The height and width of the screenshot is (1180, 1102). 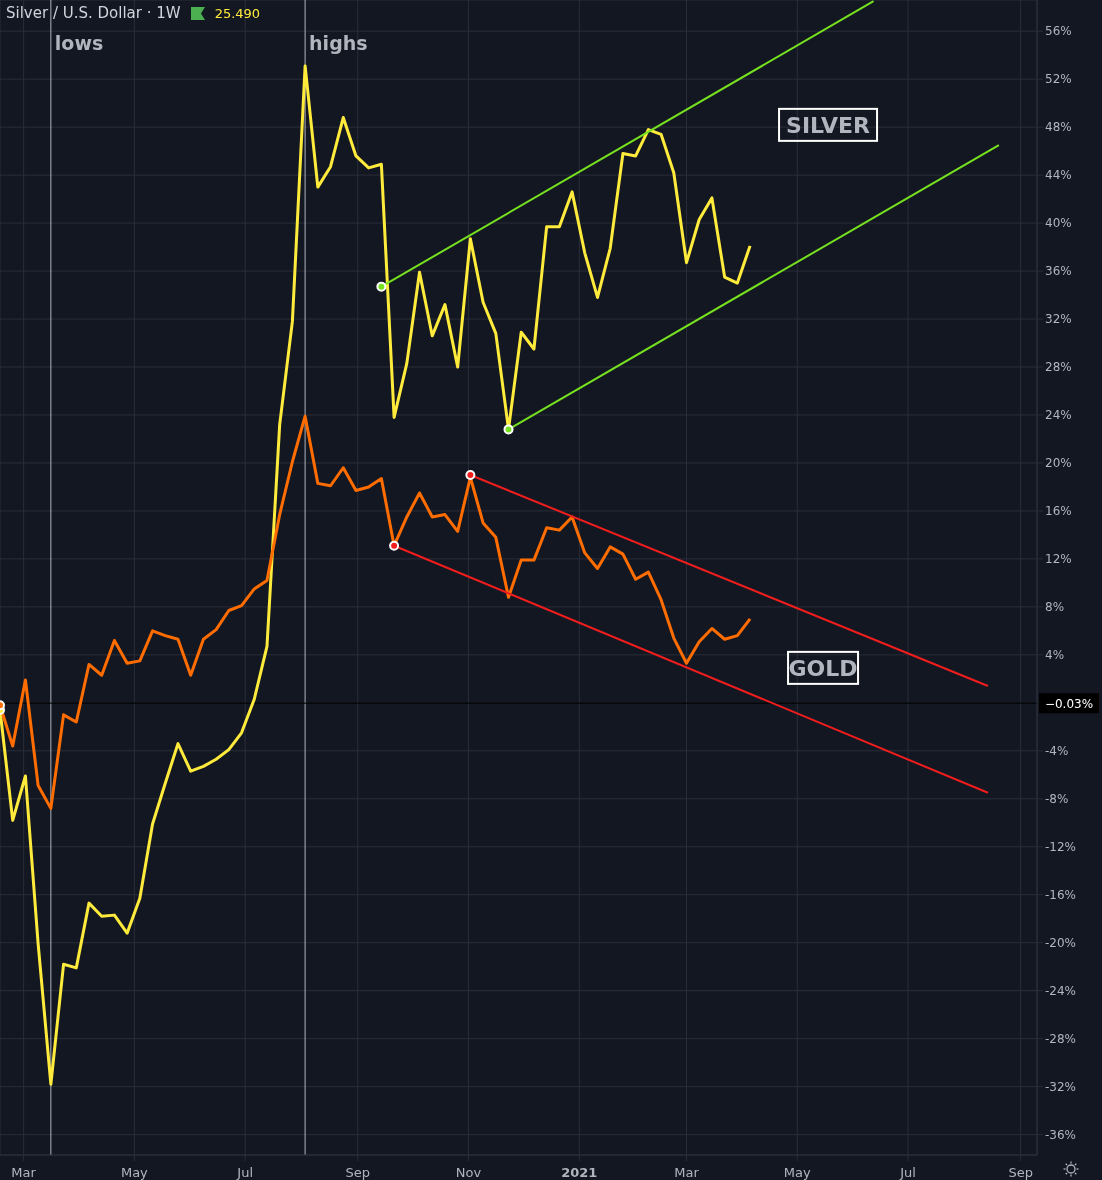 I want to click on y-tick-label: 24%, so click(x=1058, y=415).